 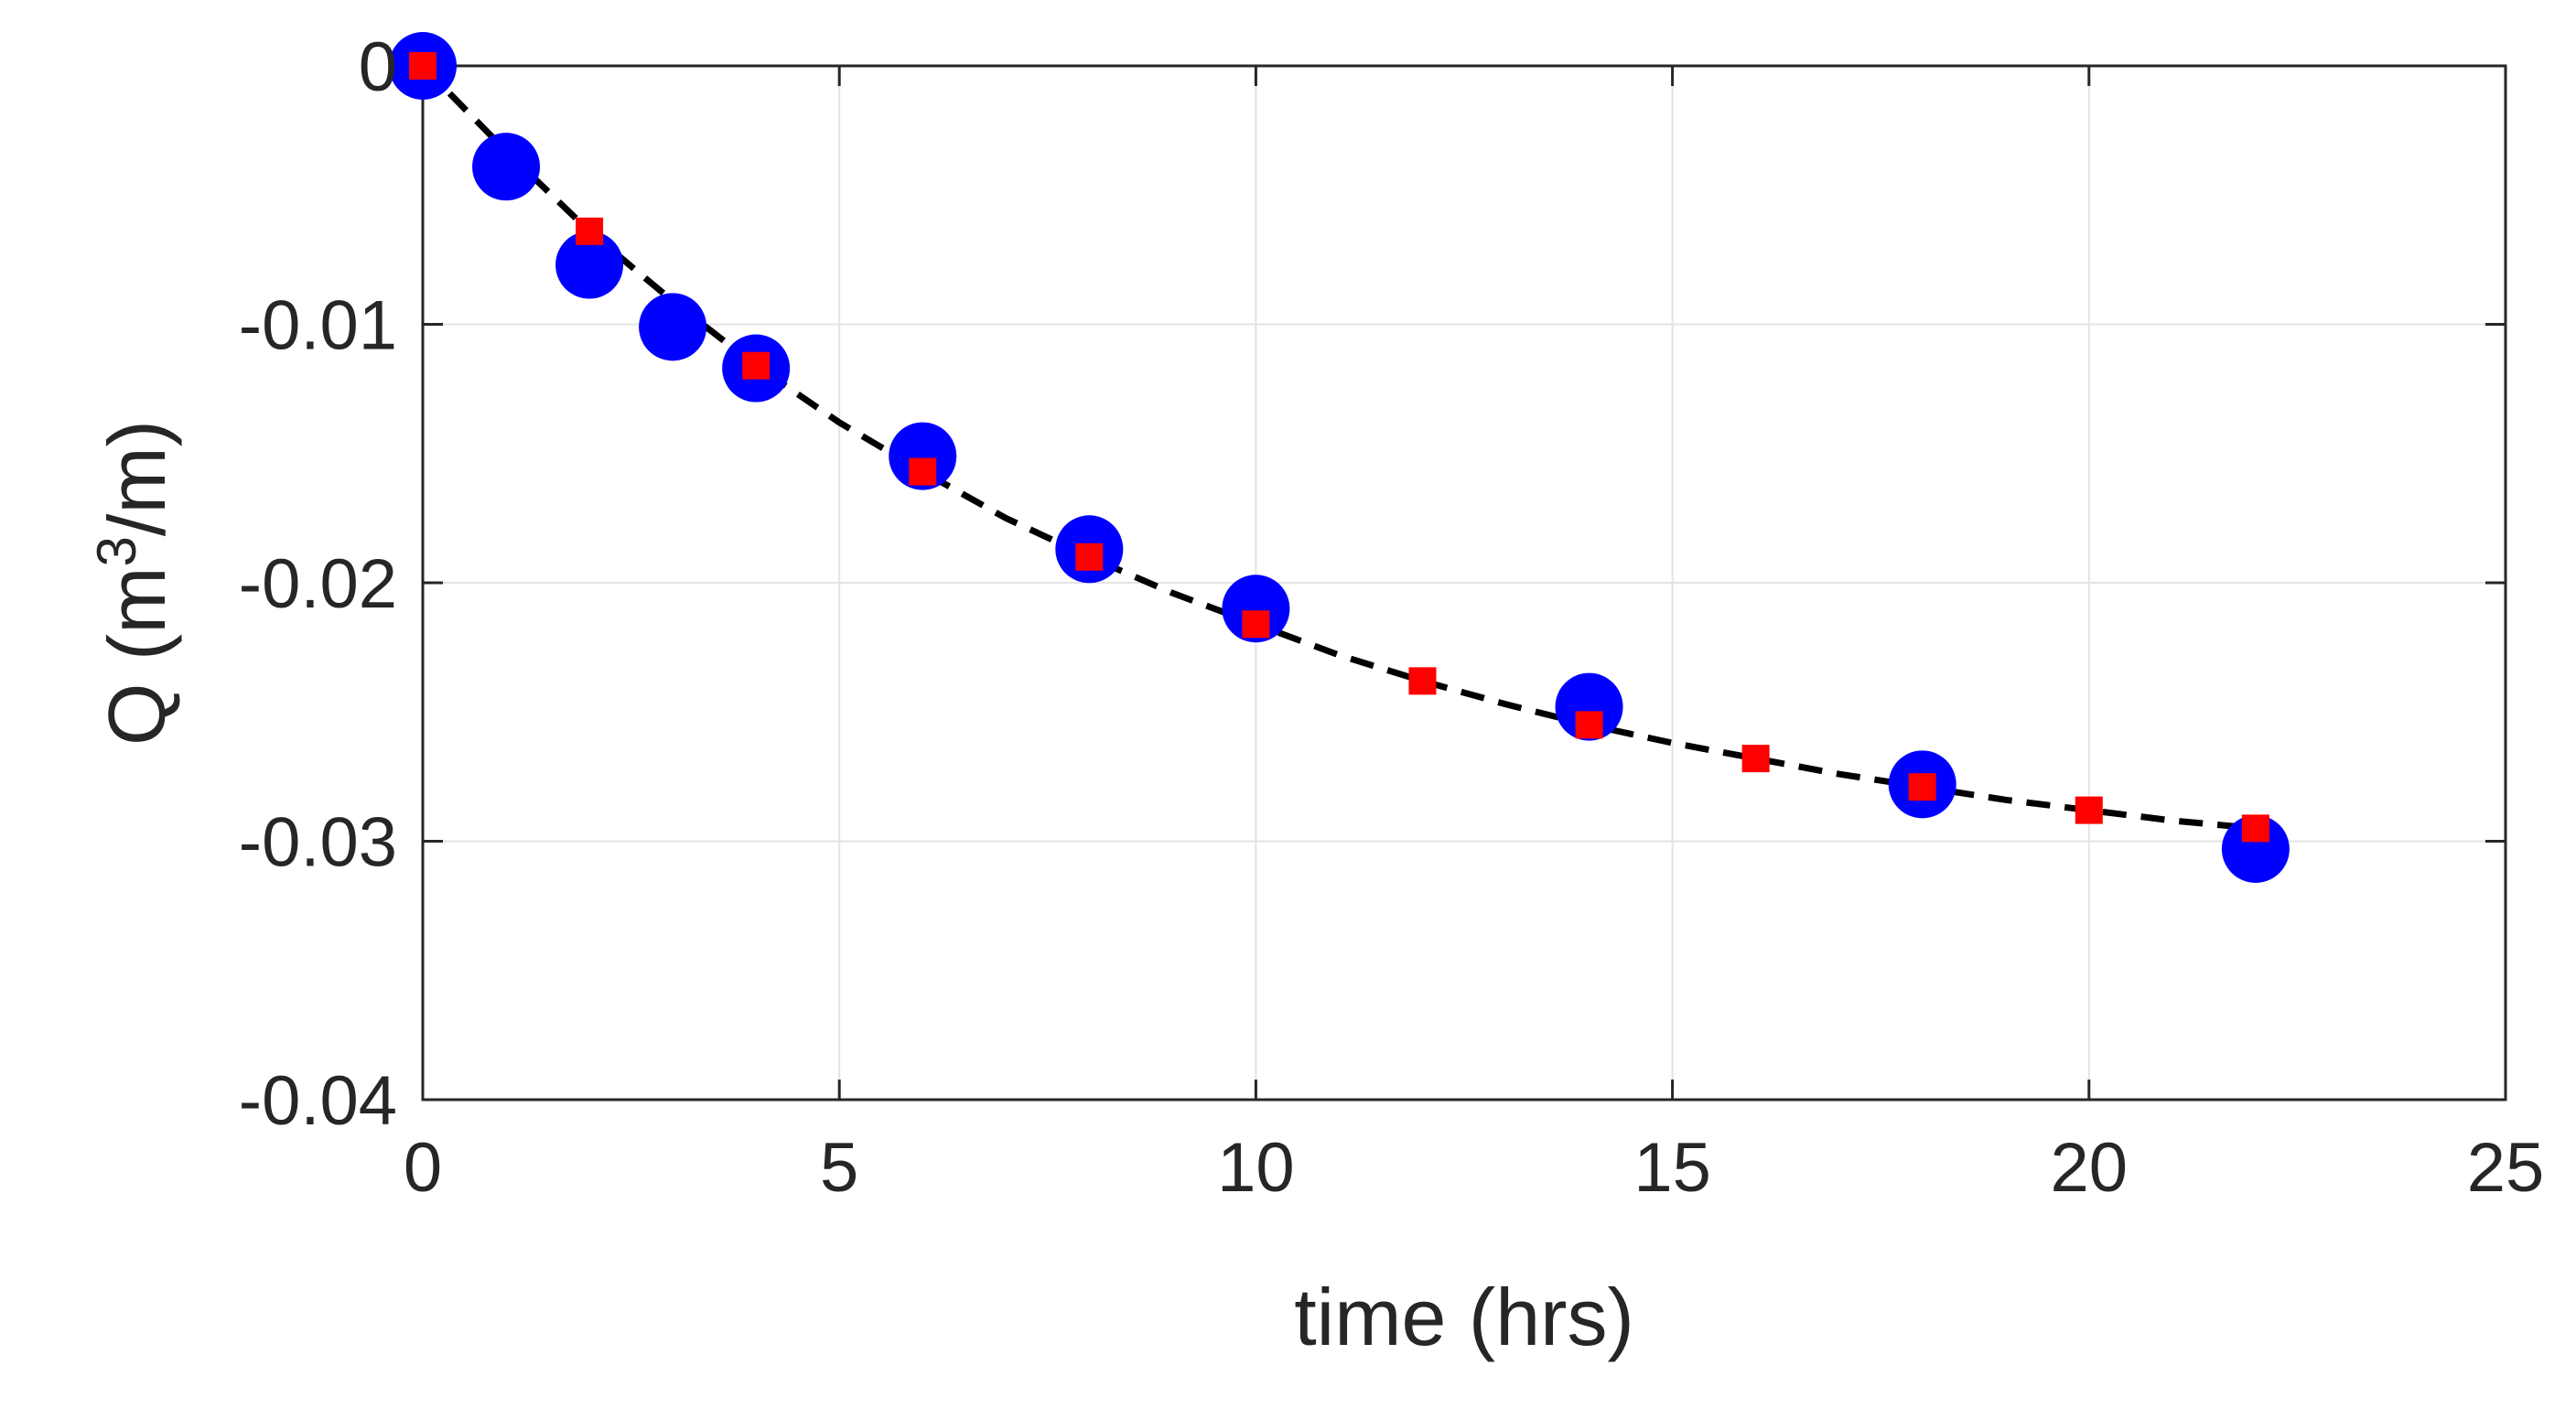 I want to click on x-tick-label: 0, so click(x=423, y=1168).